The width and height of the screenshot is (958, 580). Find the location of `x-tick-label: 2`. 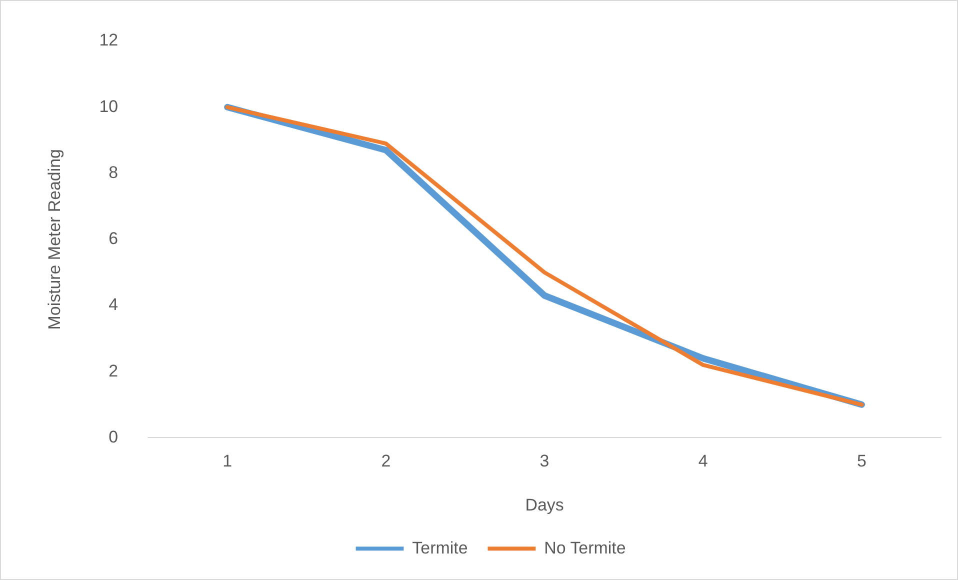

x-tick-label: 2 is located at coordinates (386, 460).